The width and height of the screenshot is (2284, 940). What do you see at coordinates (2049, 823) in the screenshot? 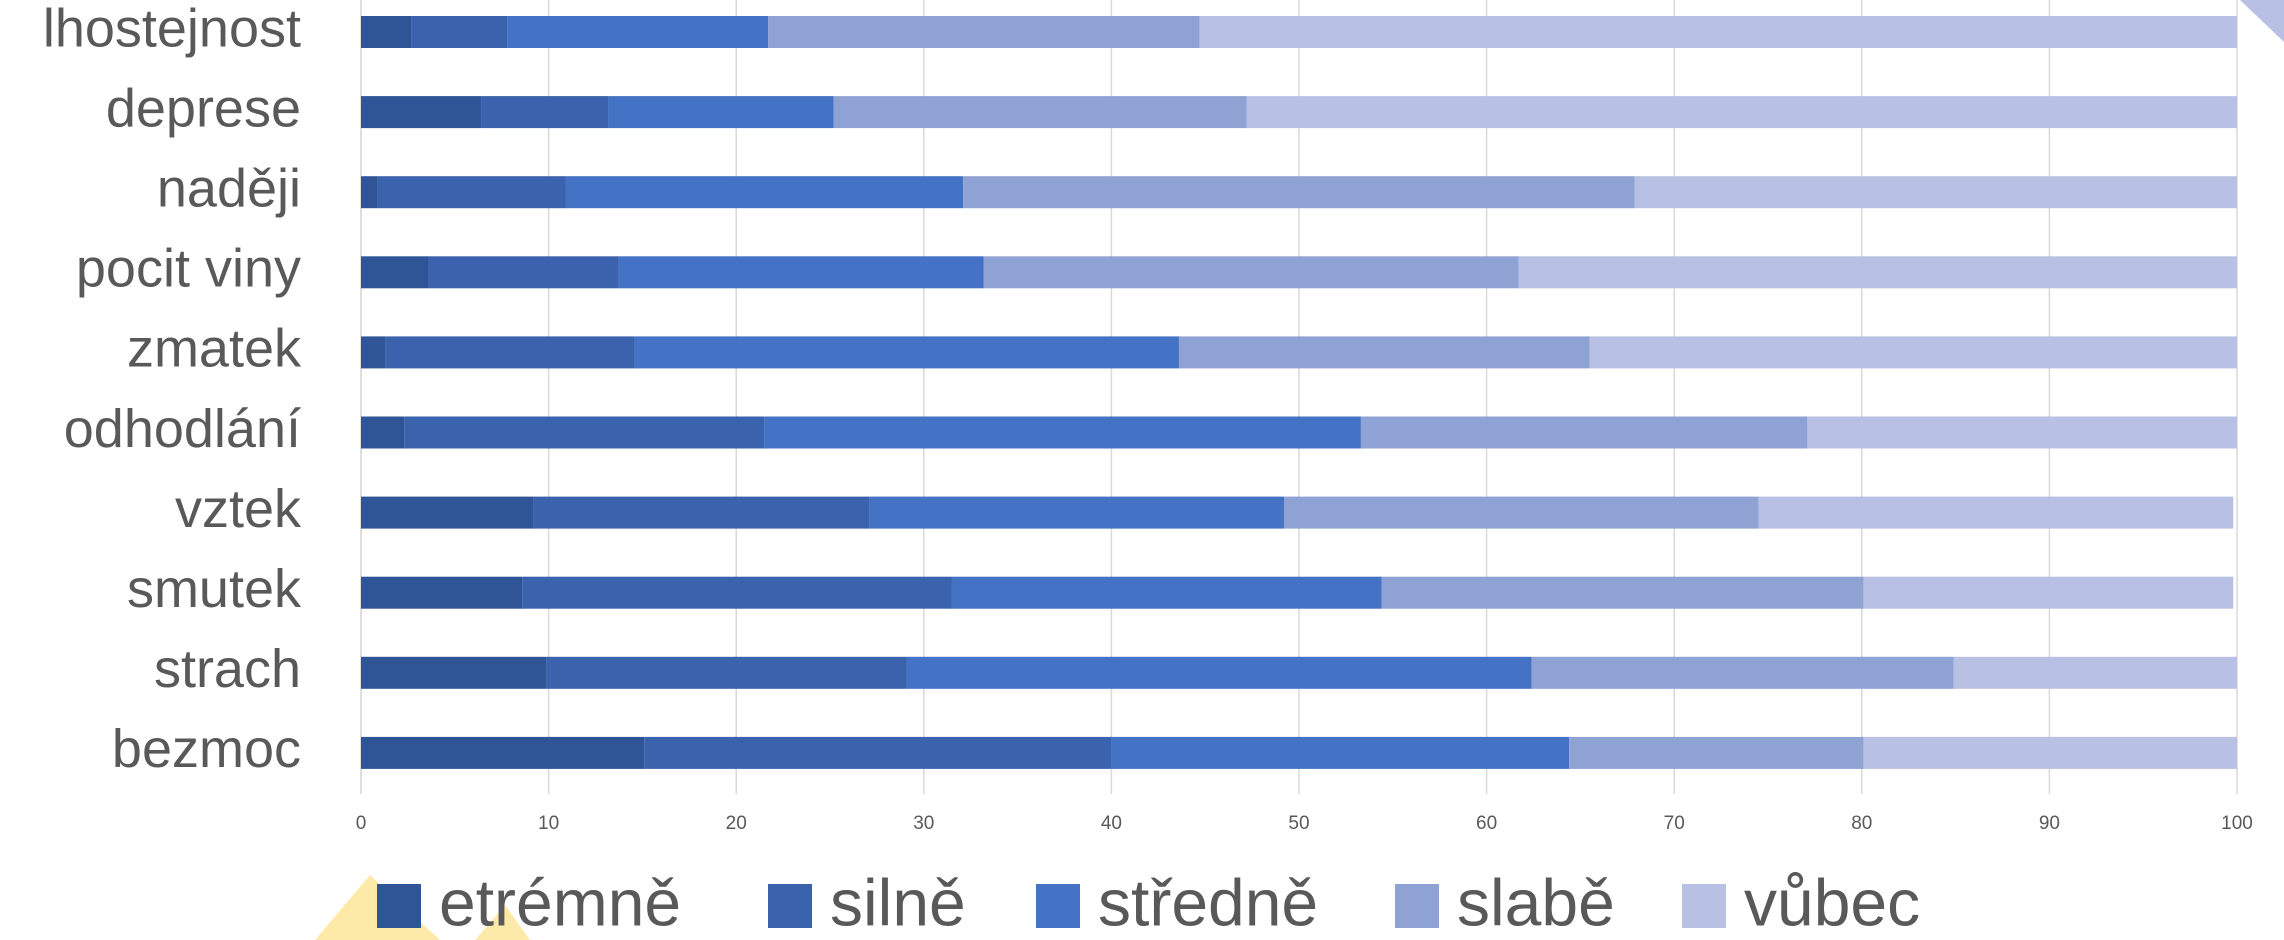
I see `x-tick-label: 90` at bounding box center [2049, 823].